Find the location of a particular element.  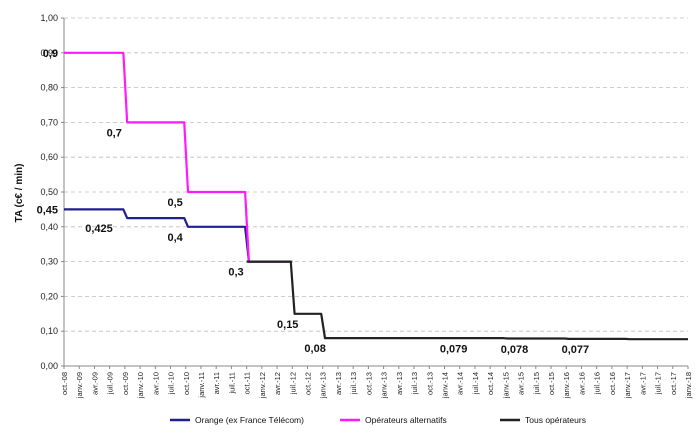

y-tick-label: 0,50 is located at coordinates (49, 192).